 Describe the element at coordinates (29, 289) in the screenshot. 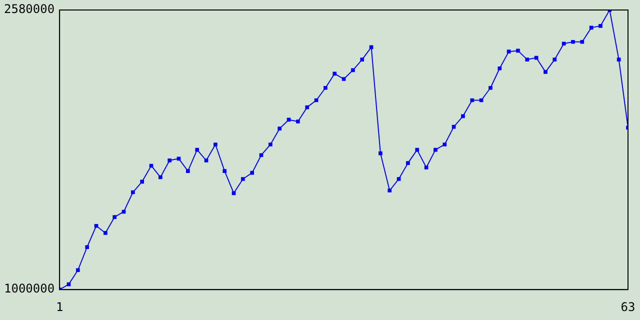

I see `y-tick-label: 1000000` at that location.